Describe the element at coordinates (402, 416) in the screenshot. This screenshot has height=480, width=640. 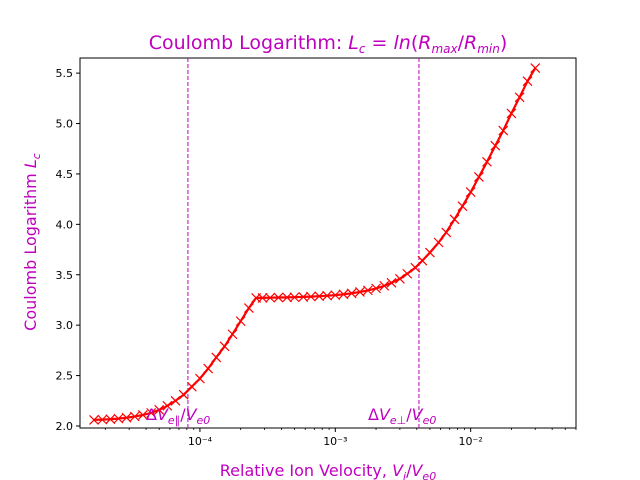
I see `vline-label-perpendicular: ΔVe⊥/Ve0` at that location.